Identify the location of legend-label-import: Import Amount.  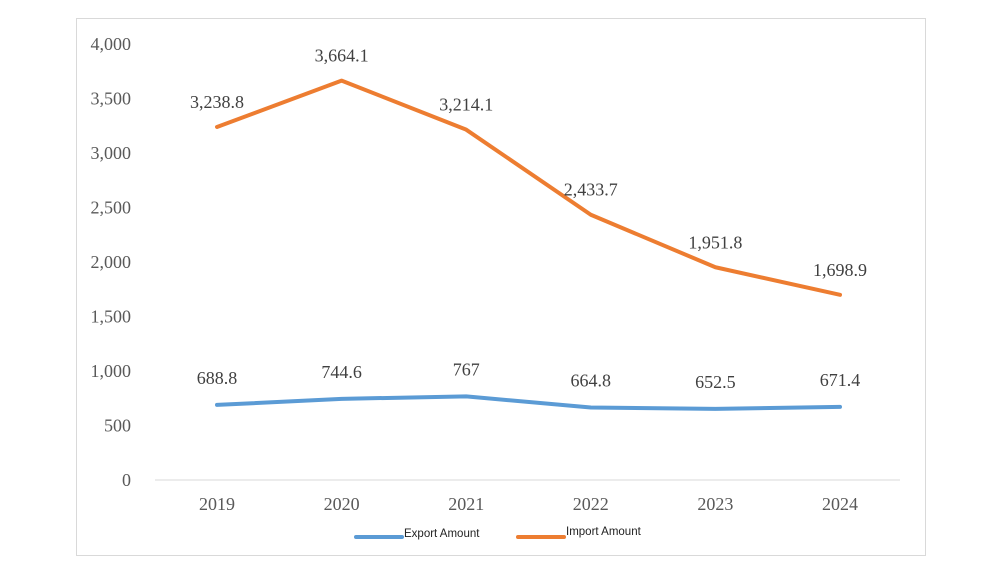
(604, 532).